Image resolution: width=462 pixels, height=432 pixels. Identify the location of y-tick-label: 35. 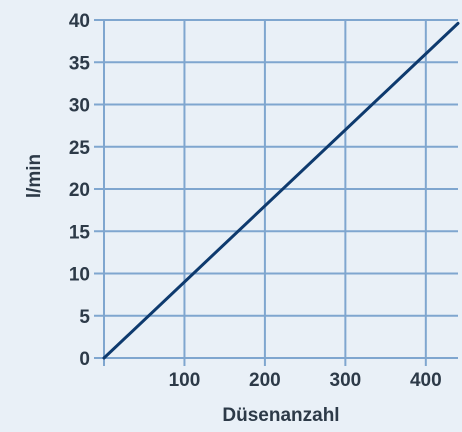
(80, 63).